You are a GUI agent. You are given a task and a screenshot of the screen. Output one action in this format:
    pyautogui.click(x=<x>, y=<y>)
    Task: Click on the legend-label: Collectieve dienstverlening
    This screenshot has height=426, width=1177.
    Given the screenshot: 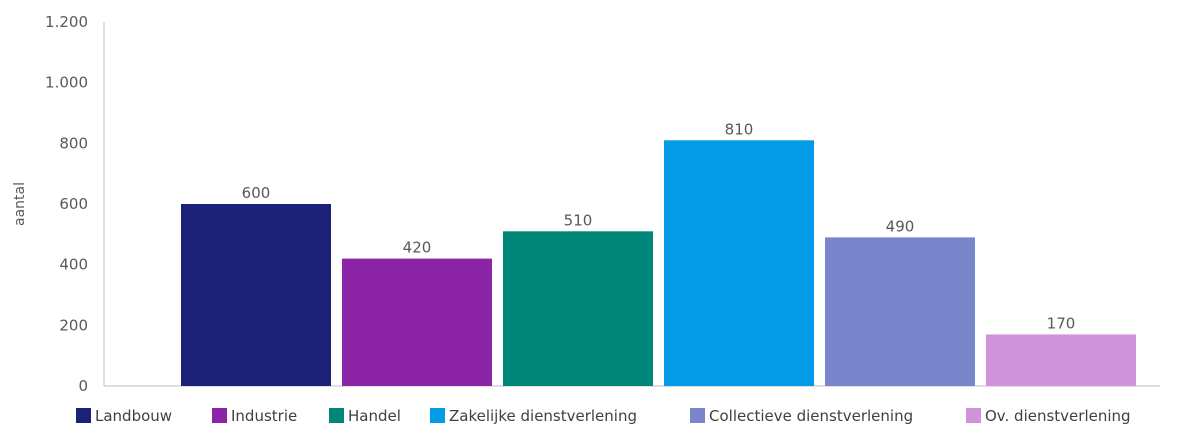 What is the action you would take?
    pyautogui.click(x=811, y=416)
    